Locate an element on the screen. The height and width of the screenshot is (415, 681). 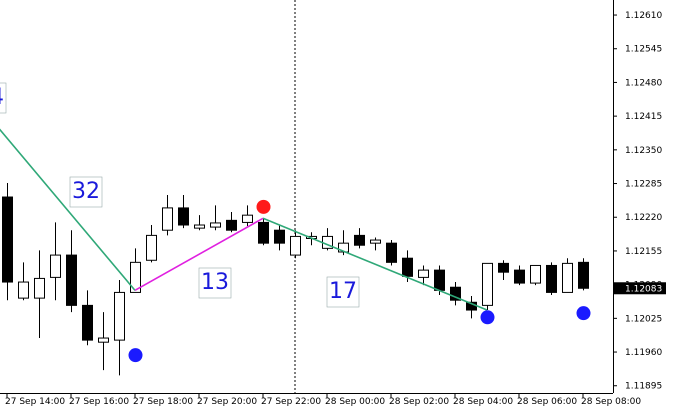
x-tick-label: 28 Sep 00:00 is located at coordinates (355, 402).